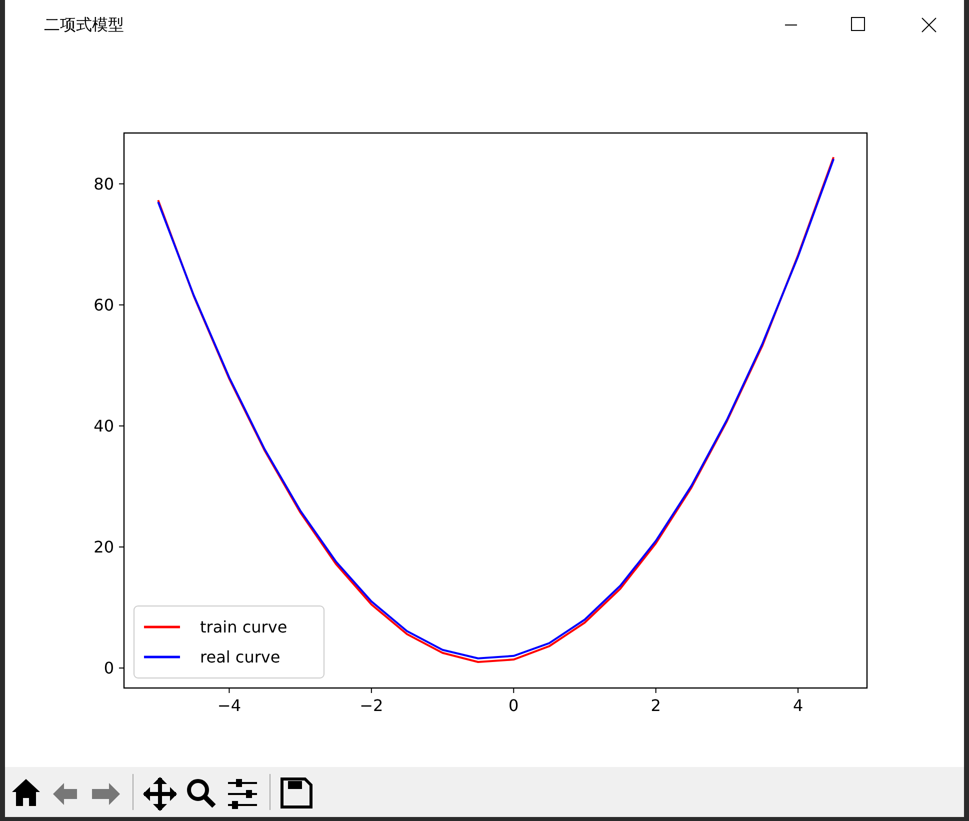 This screenshot has width=969, height=821. Describe the element at coordinates (104, 426) in the screenshot. I see `y-tick-label: 40` at that location.